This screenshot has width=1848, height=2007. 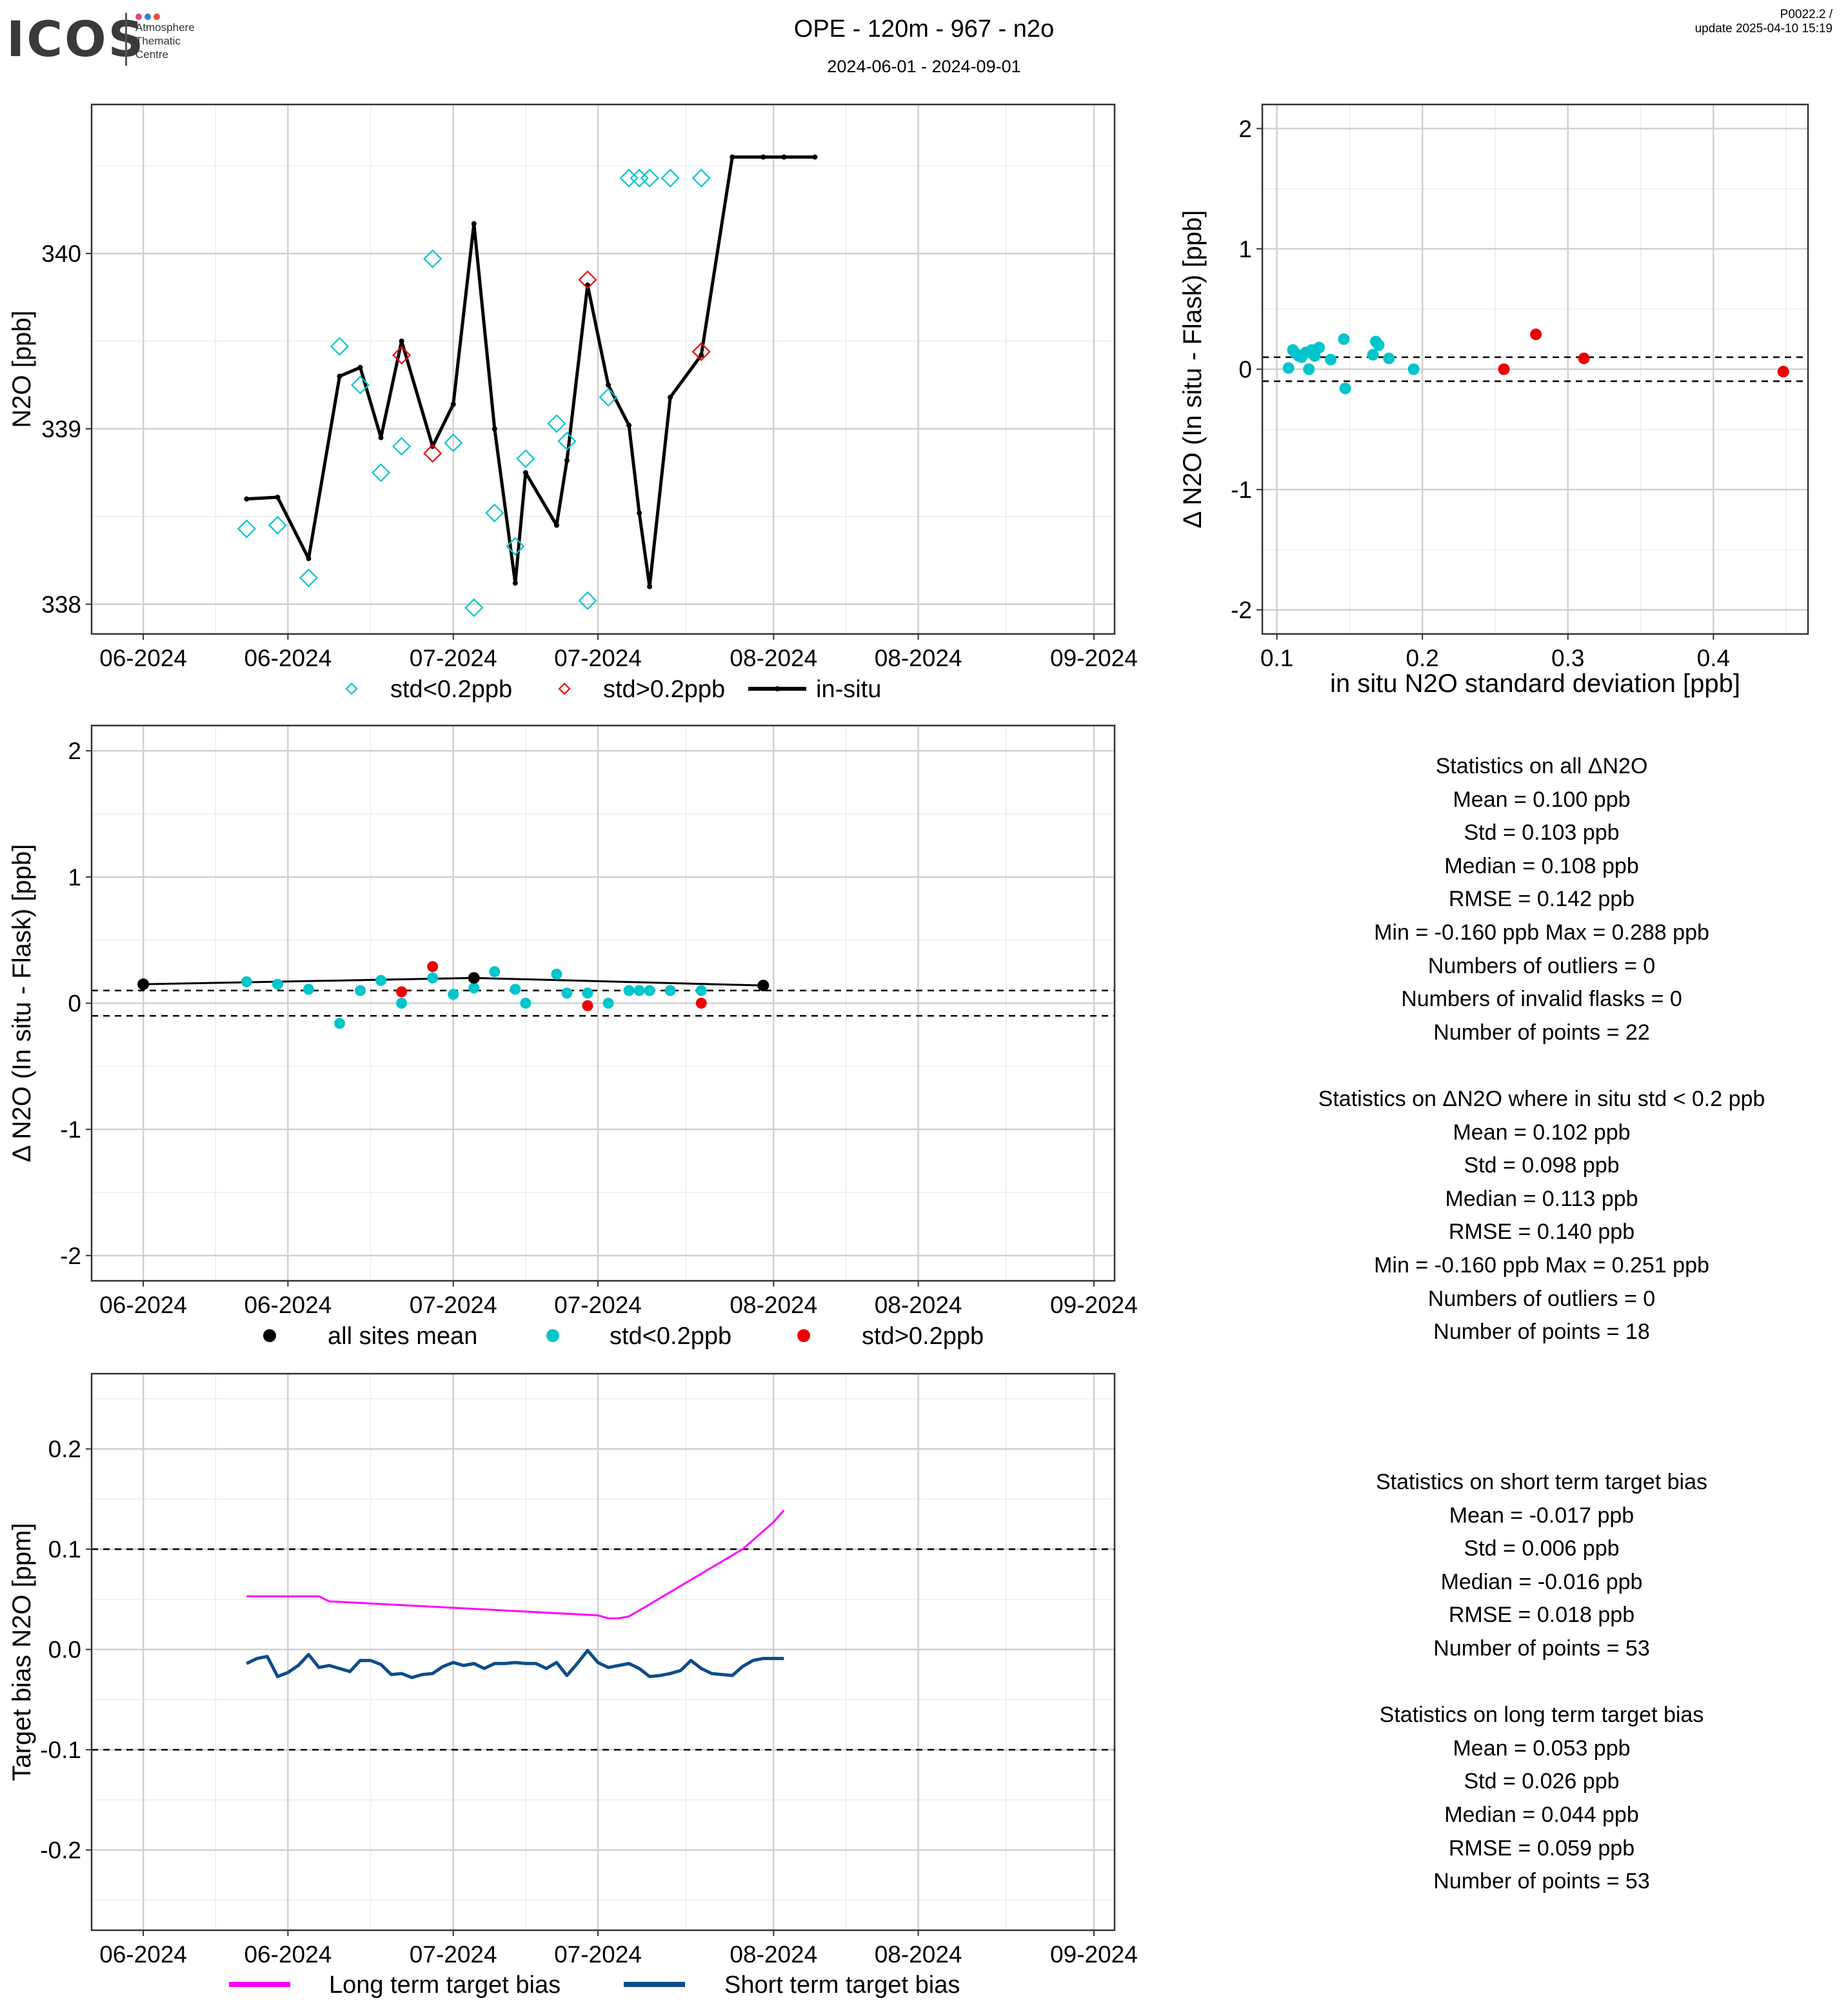 What do you see at coordinates (64, 1449) in the screenshot?
I see `y-tick-label: 0.2` at bounding box center [64, 1449].